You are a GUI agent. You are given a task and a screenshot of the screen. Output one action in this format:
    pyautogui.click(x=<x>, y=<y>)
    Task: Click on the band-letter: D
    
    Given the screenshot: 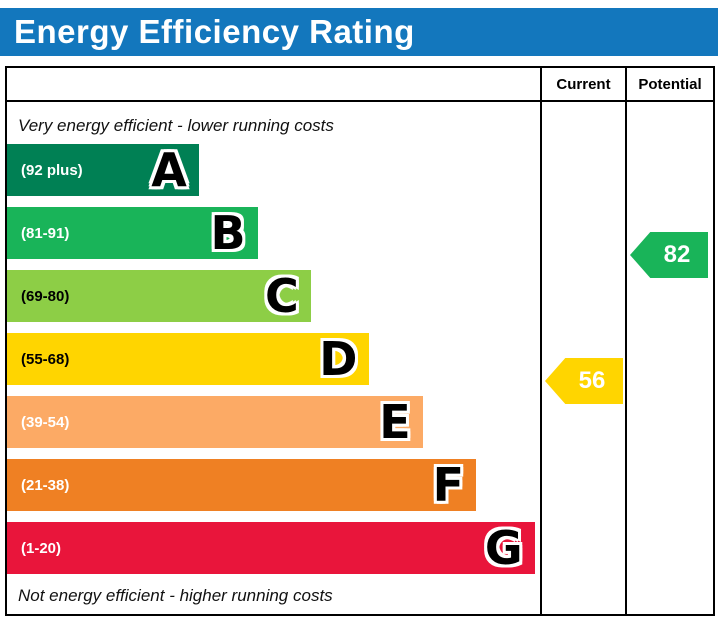 What is the action you would take?
    pyautogui.click(x=338, y=359)
    